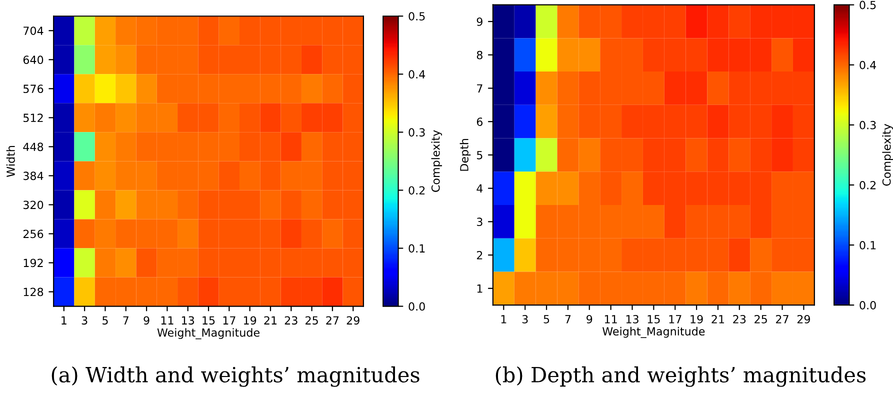 The height and width of the screenshot is (403, 893). I want to click on y-tick-label: 3, so click(479, 222).